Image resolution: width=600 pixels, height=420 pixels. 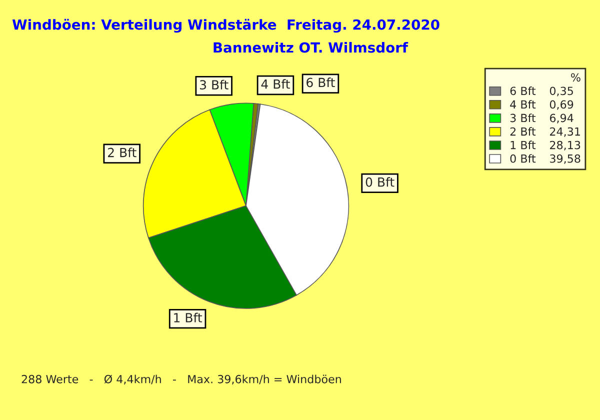 What do you see at coordinates (562, 119) in the screenshot?
I see `data-label: 6,94` at bounding box center [562, 119].